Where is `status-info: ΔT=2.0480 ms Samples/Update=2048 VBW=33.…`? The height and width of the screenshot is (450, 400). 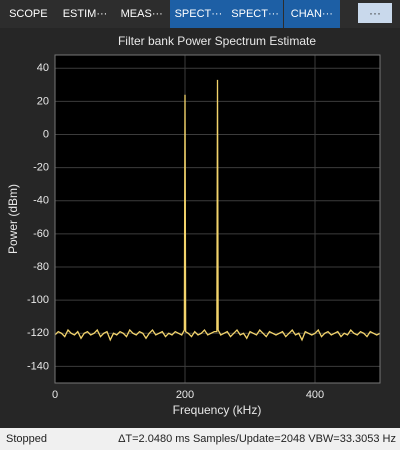
status-info: ΔT=2.0480 ms Samples/Update=2048 VBW=33.… is located at coordinates (257, 439).